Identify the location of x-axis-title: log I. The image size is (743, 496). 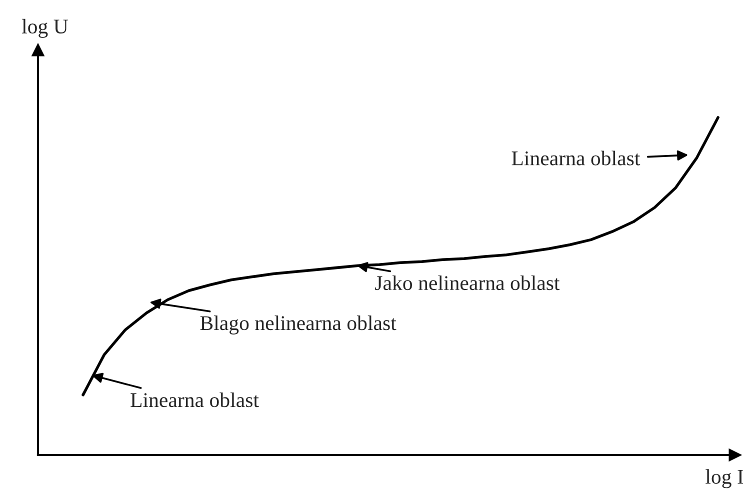
(724, 478).